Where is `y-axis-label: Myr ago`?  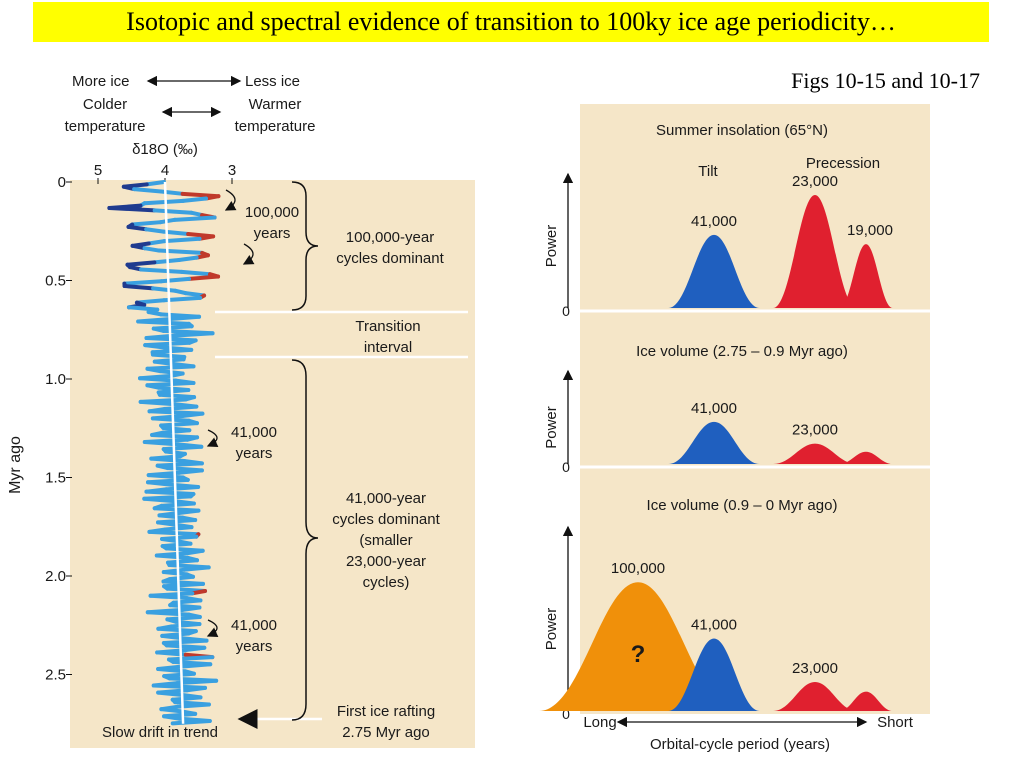 y-axis-label: Myr ago is located at coordinates (15, 465).